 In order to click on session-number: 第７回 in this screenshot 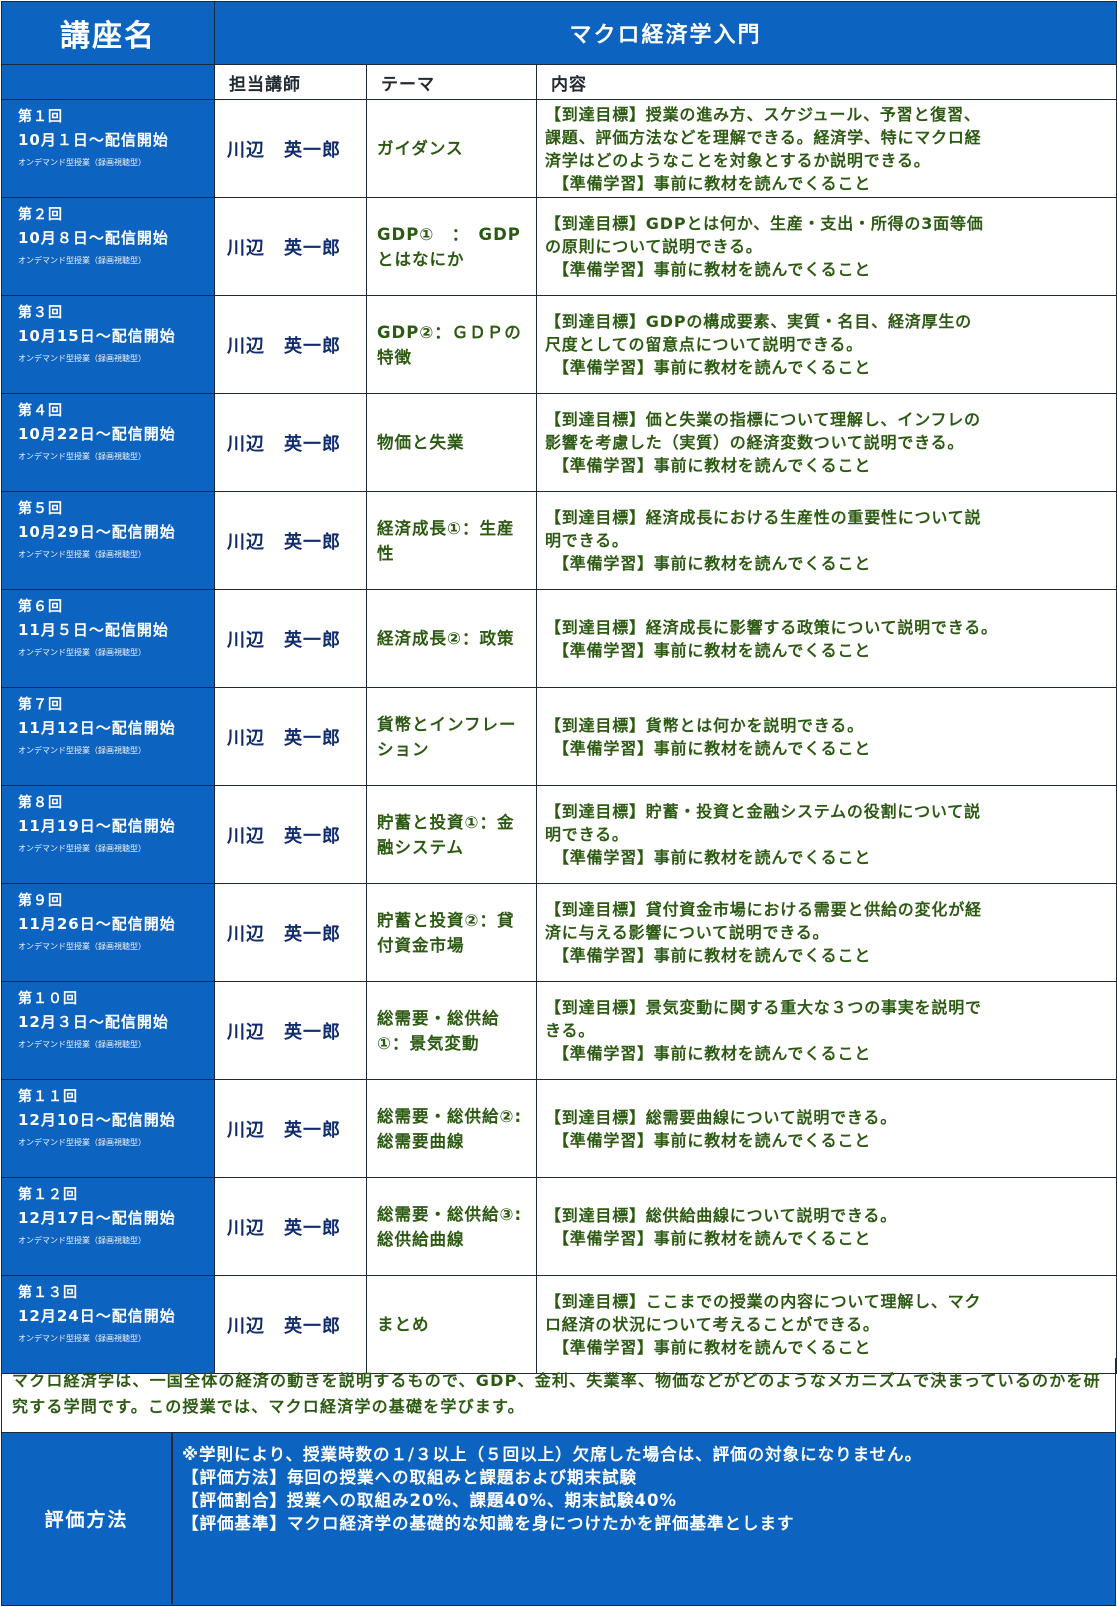, I will do `click(40, 705)`.